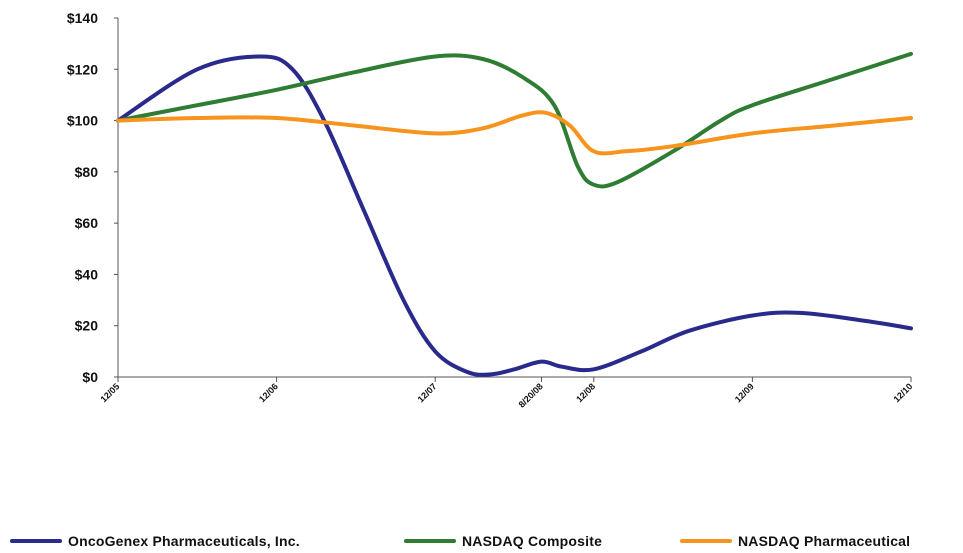 The height and width of the screenshot is (553, 963). Describe the element at coordinates (109, 392) in the screenshot. I see `x-tick-label: 12/05` at that location.